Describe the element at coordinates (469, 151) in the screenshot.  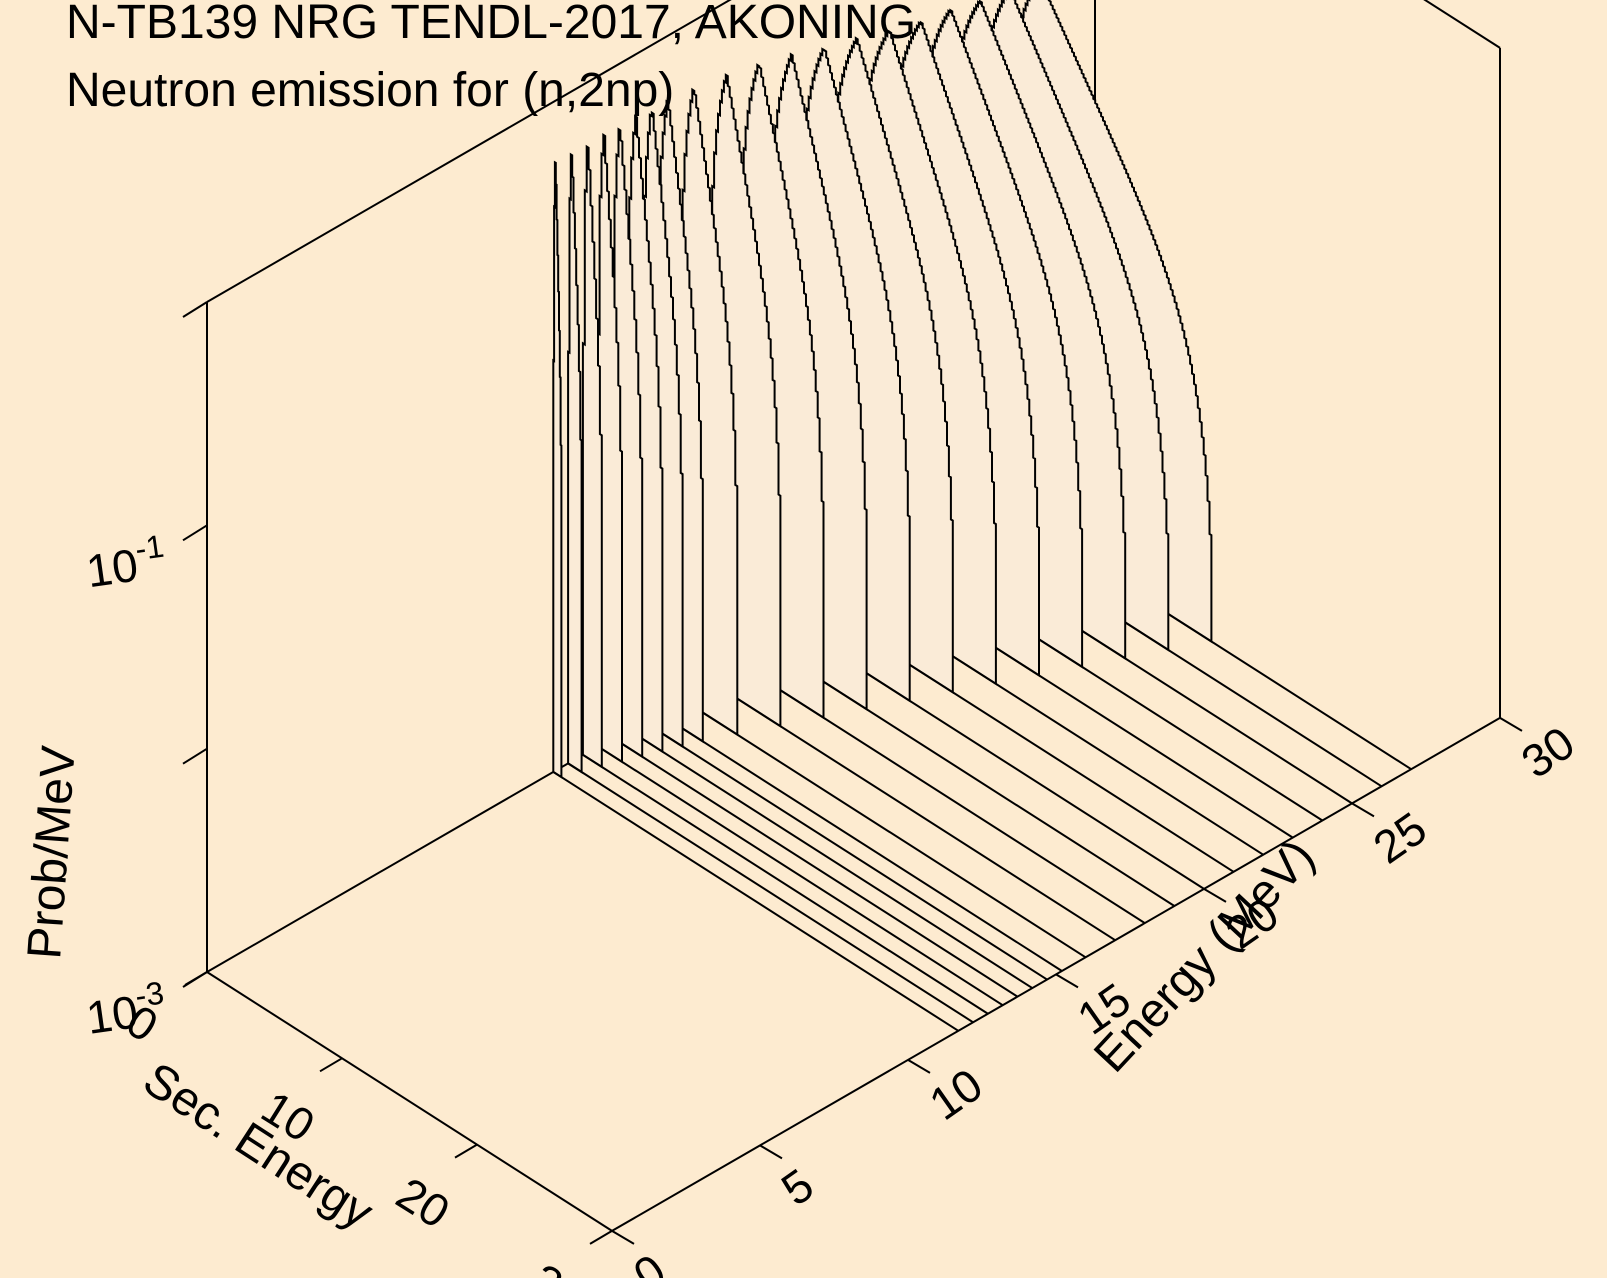
I see `back-wall-top-edge` at that location.